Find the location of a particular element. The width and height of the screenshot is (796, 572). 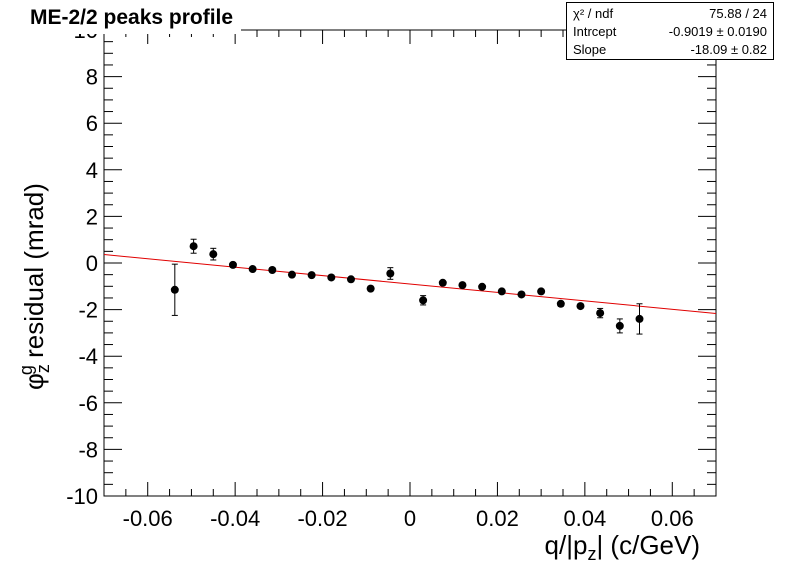

x-tick-label: -0.04 is located at coordinates (235, 518).